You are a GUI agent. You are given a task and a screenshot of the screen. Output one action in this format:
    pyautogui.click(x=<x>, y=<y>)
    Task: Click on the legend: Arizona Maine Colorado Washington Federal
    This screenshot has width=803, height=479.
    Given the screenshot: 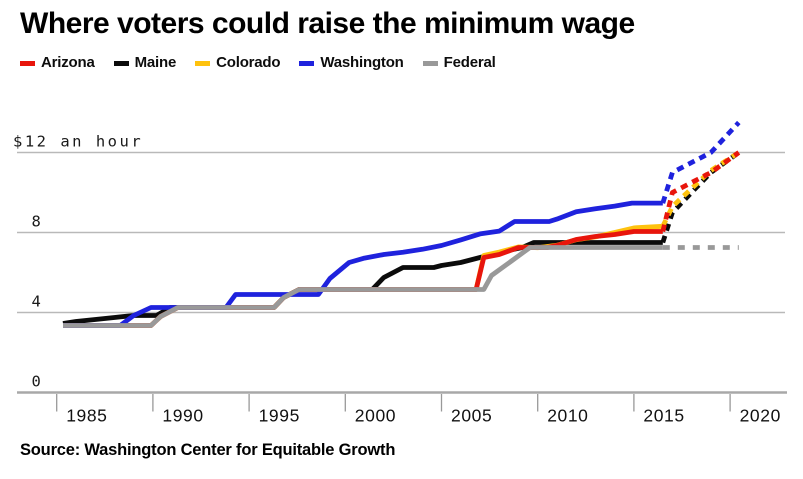 What is the action you would take?
    pyautogui.click(x=258, y=62)
    